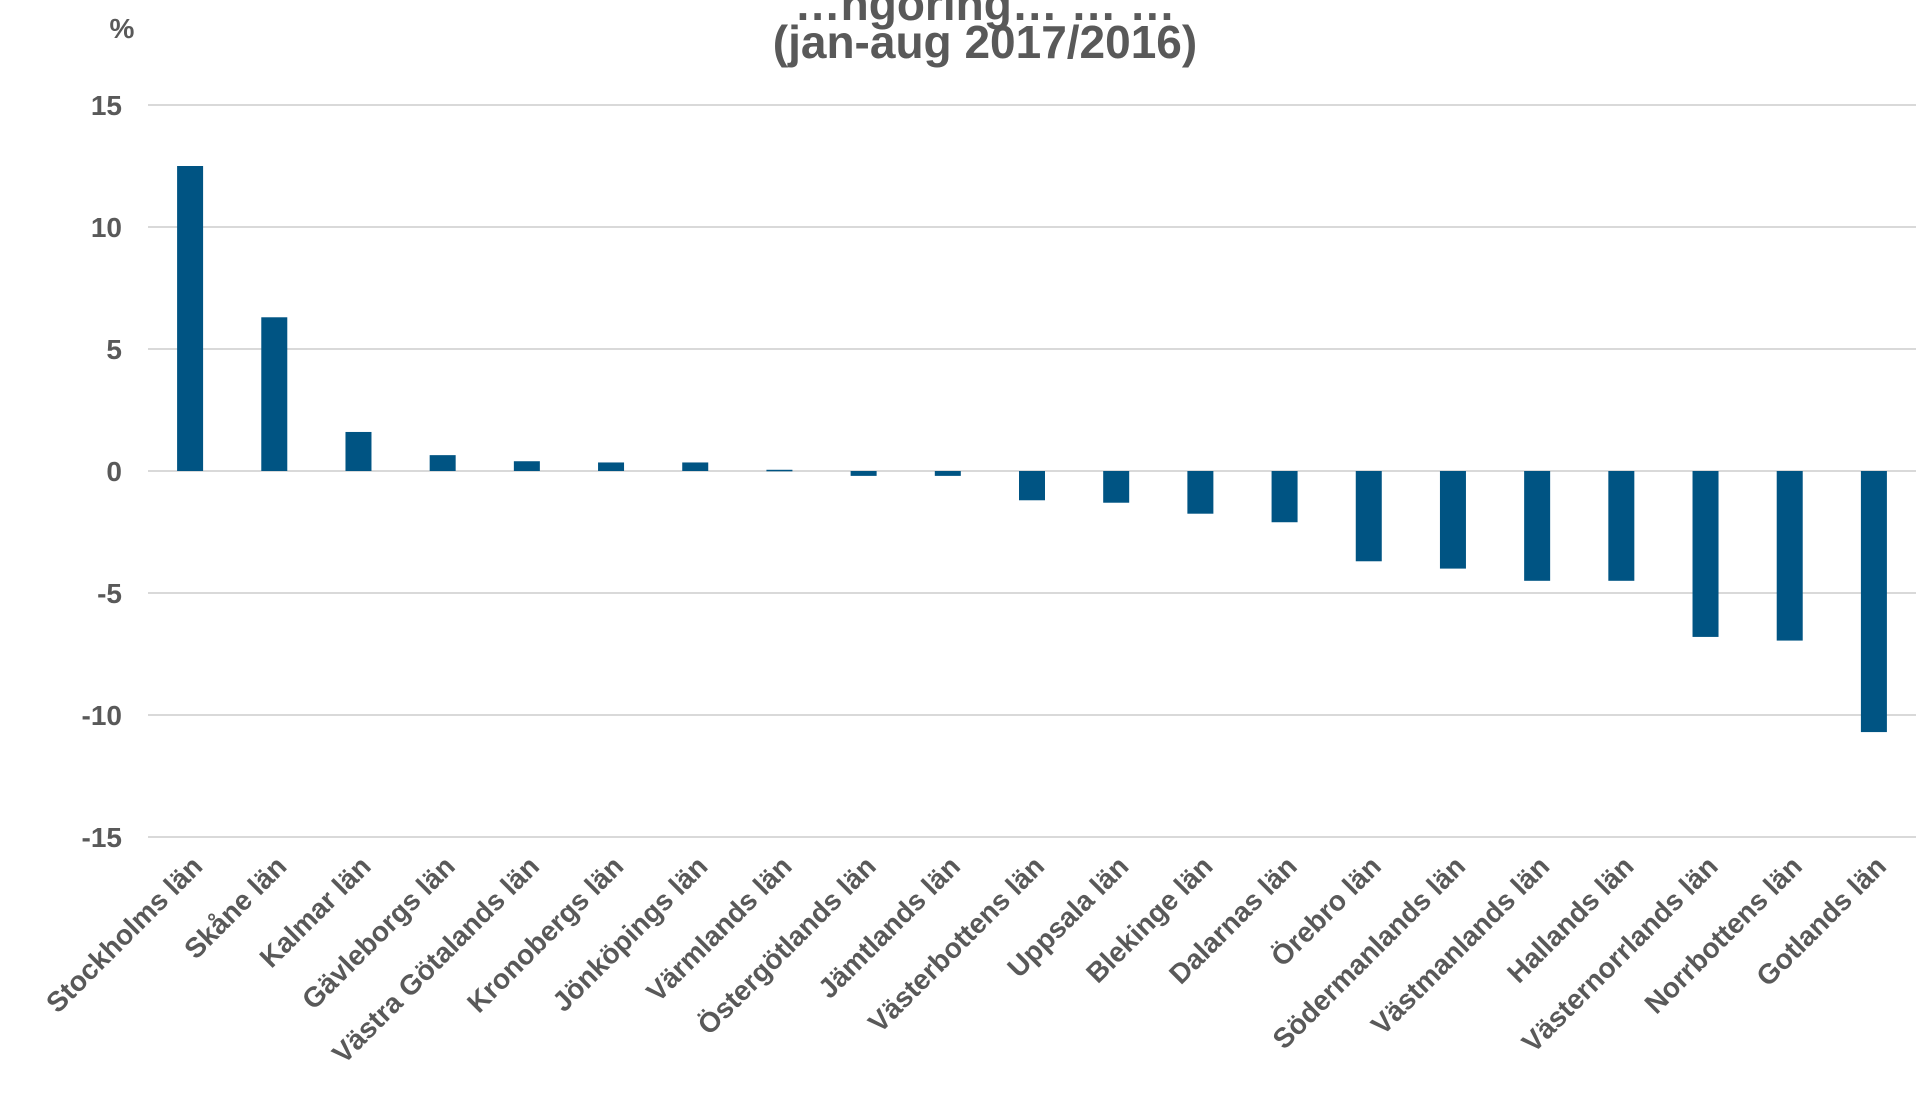 This screenshot has height=1100, width=1916. I want to click on y-tick-label: -10, so click(102, 715).